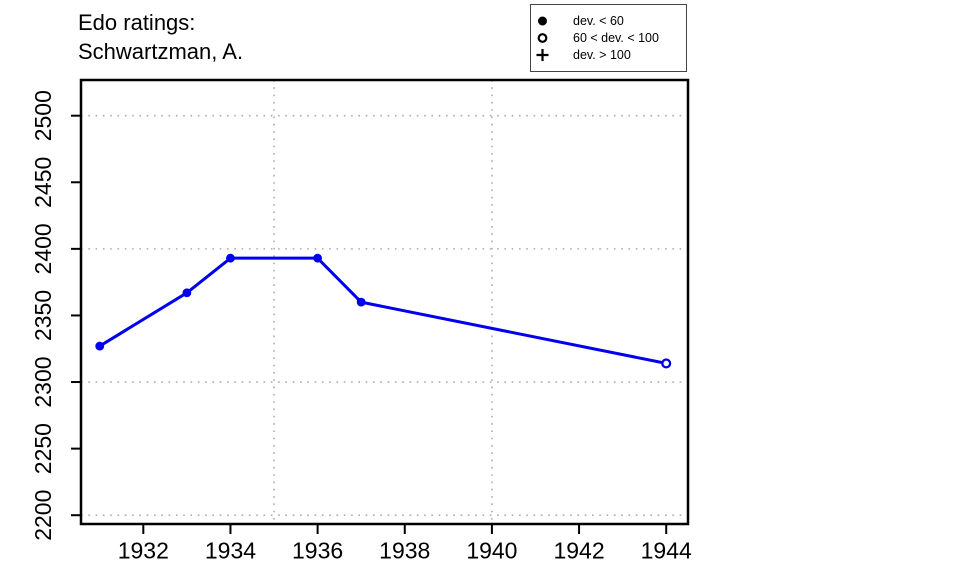 This screenshot has width=960, height=576. What do you see at coordinates (43, 315) in the screenshot?
I see `y-axis-tick-label: 2350` at bounding box center [43, 315].